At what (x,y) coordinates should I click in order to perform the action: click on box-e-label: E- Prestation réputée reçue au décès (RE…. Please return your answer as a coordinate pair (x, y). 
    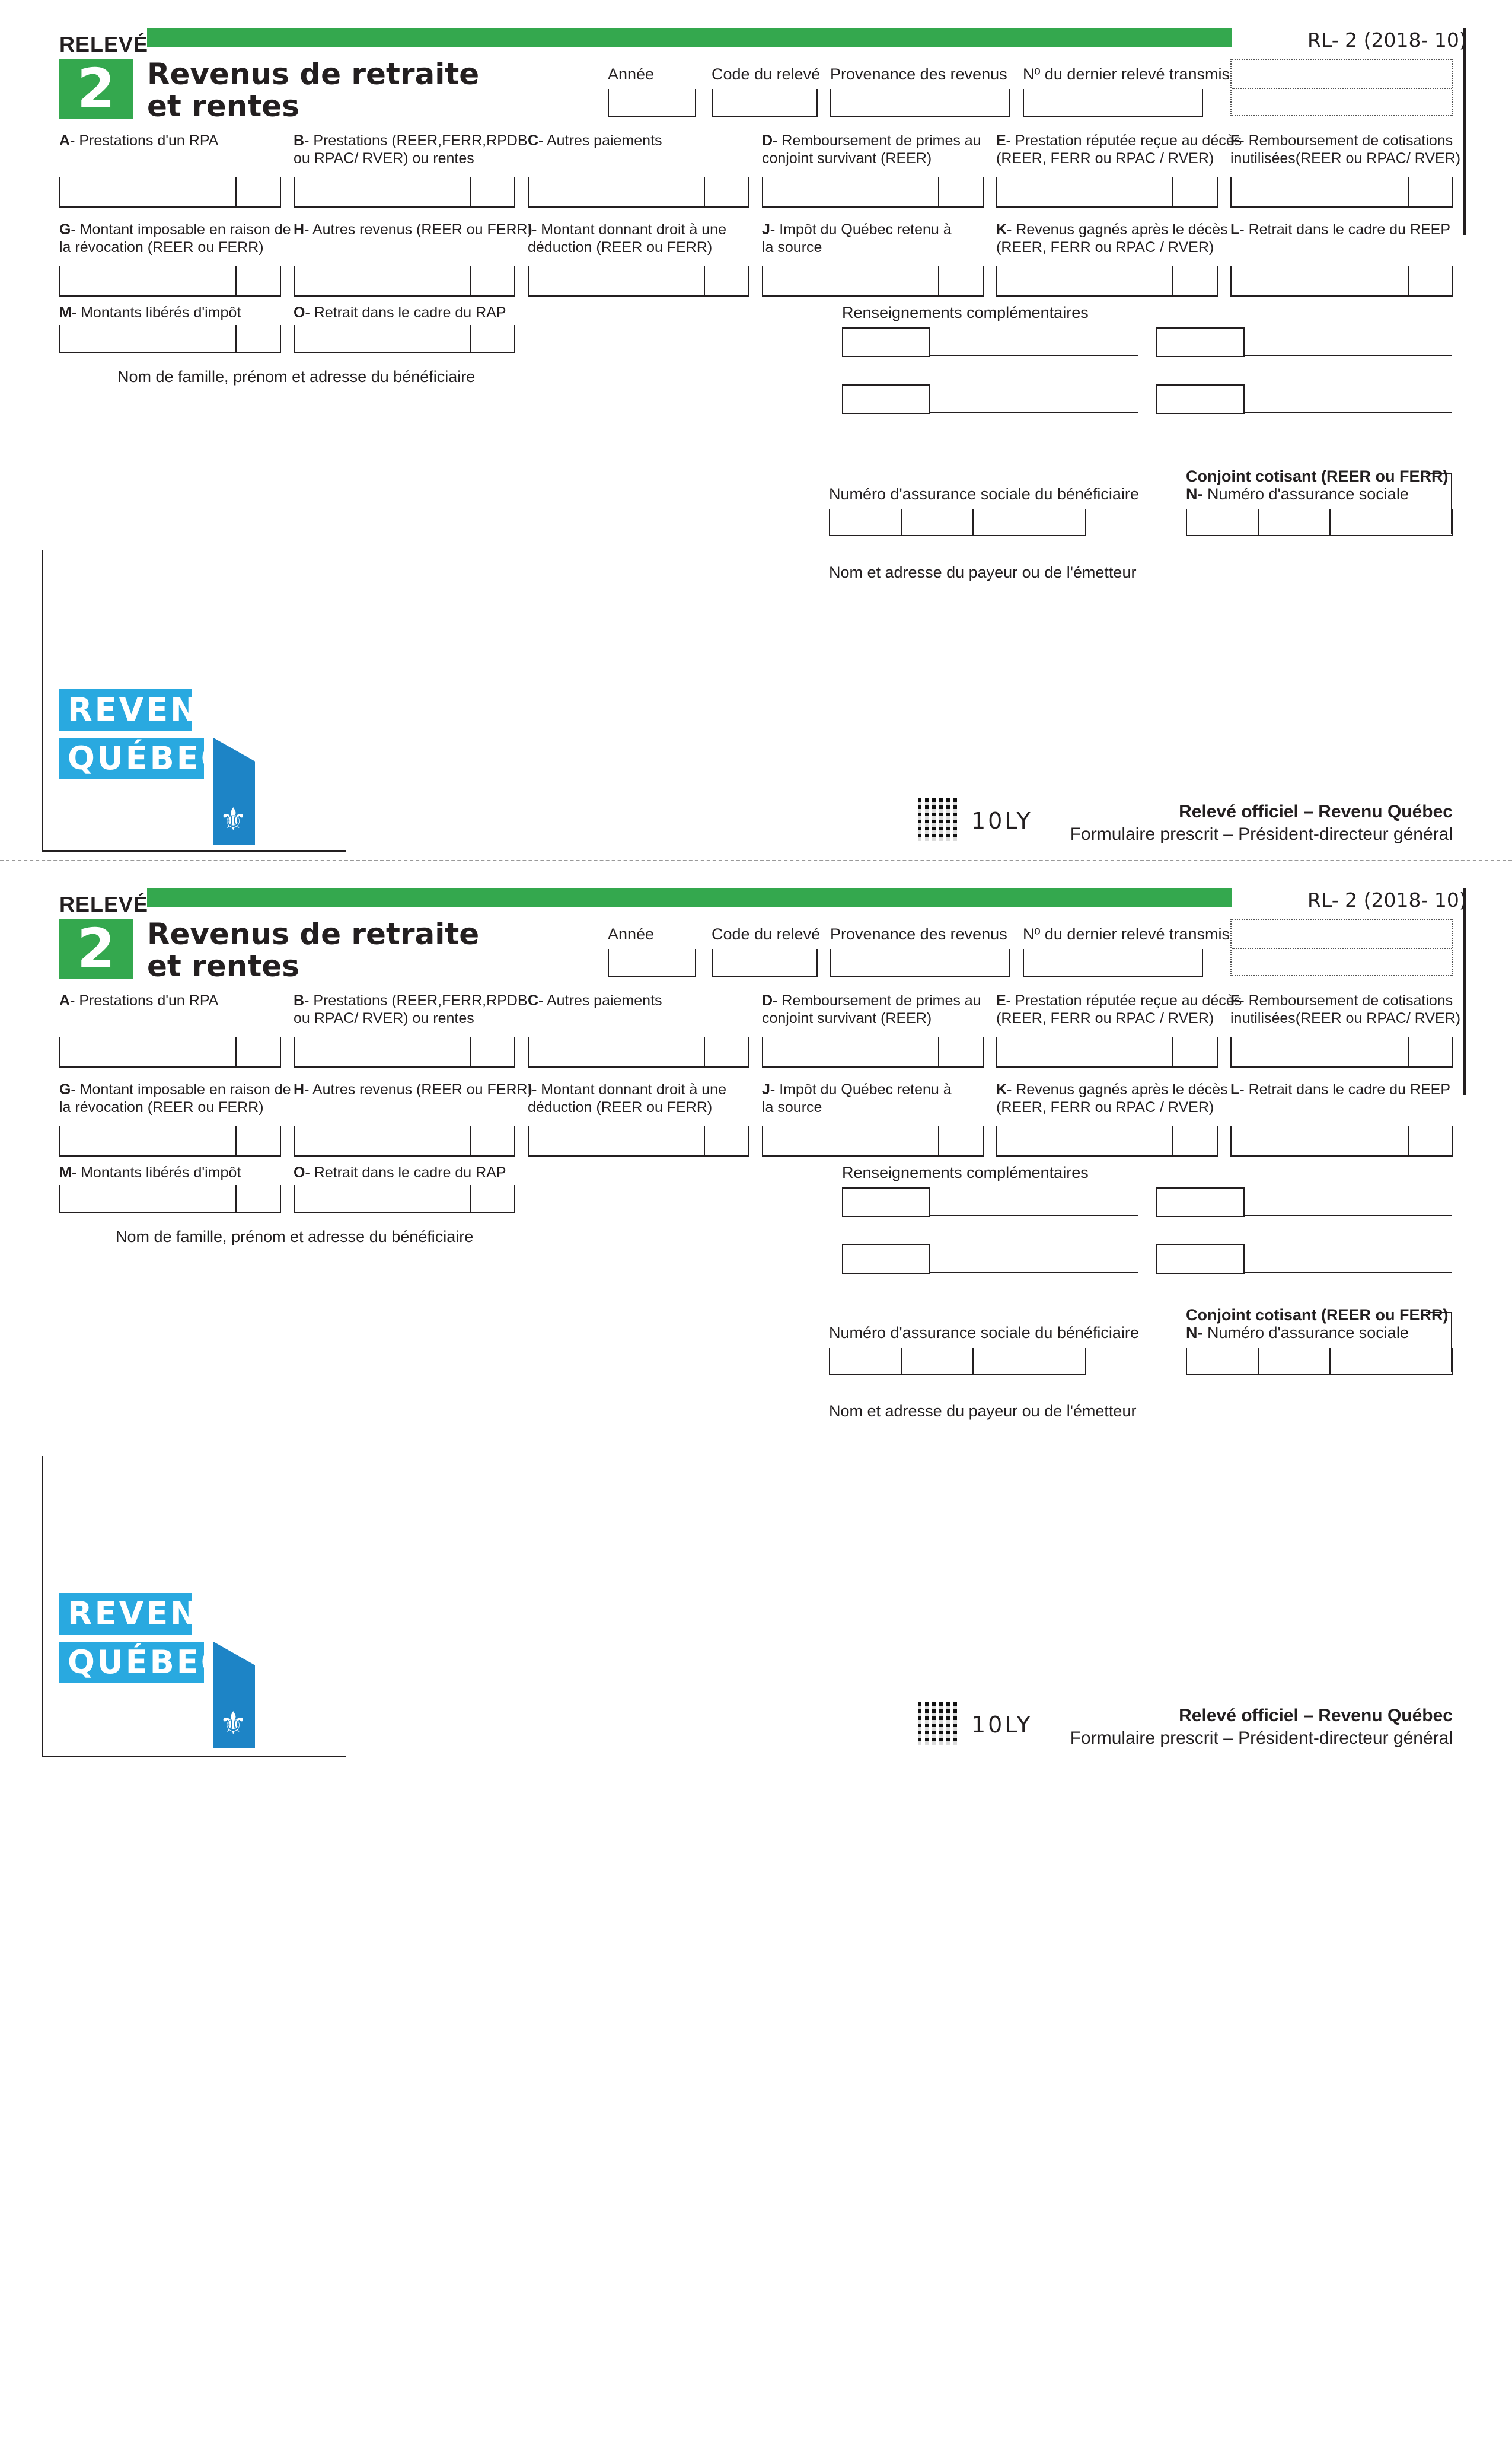
    Looking at the image, I should click on (1119, 149).